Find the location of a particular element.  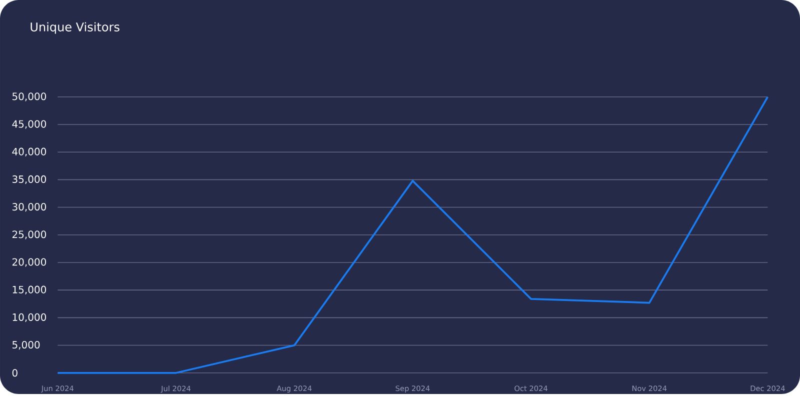

chart-title: Unique Visitors is located at coordinates (75, 28).